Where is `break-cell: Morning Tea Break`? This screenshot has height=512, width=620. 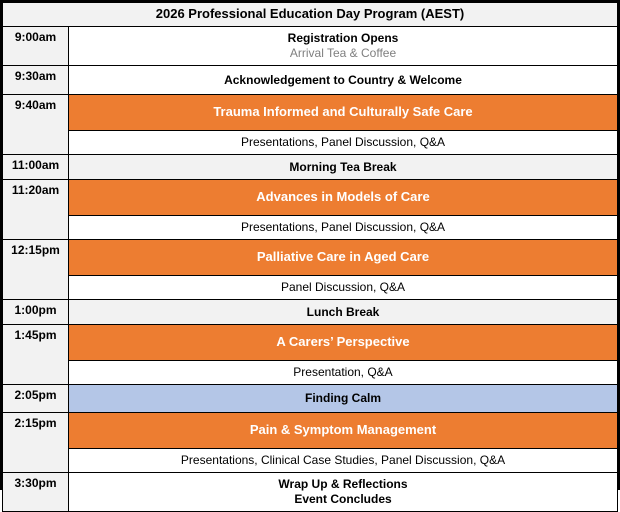 break-cell: Morning Tea Break is located at coordinates (343, 167).